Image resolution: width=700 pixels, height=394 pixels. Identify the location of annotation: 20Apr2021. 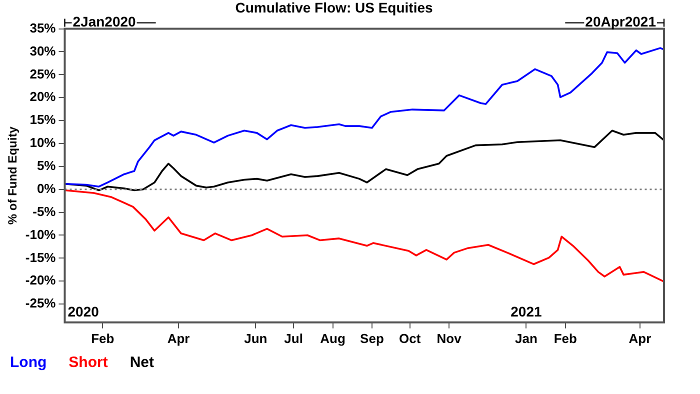
(620, 22).